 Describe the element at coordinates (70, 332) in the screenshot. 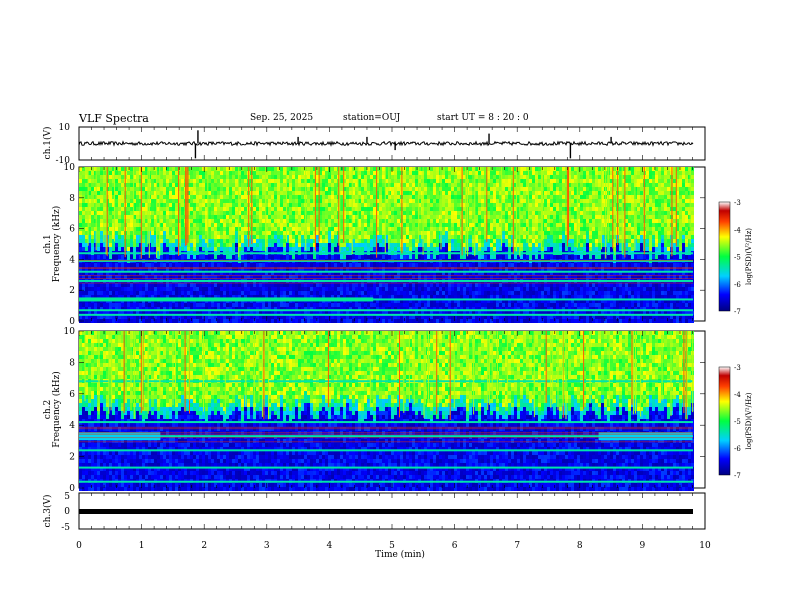

I see `ch2-ytick-label: 10` at that location.